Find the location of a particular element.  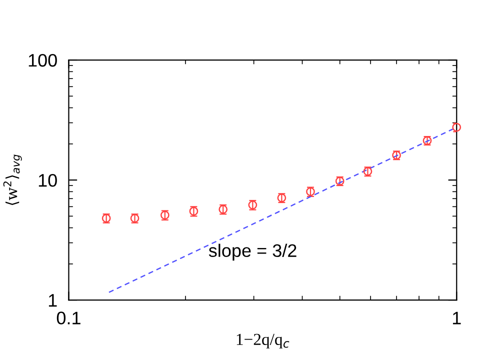

y-tick-label: 100 is located at coordinates (42, 60).